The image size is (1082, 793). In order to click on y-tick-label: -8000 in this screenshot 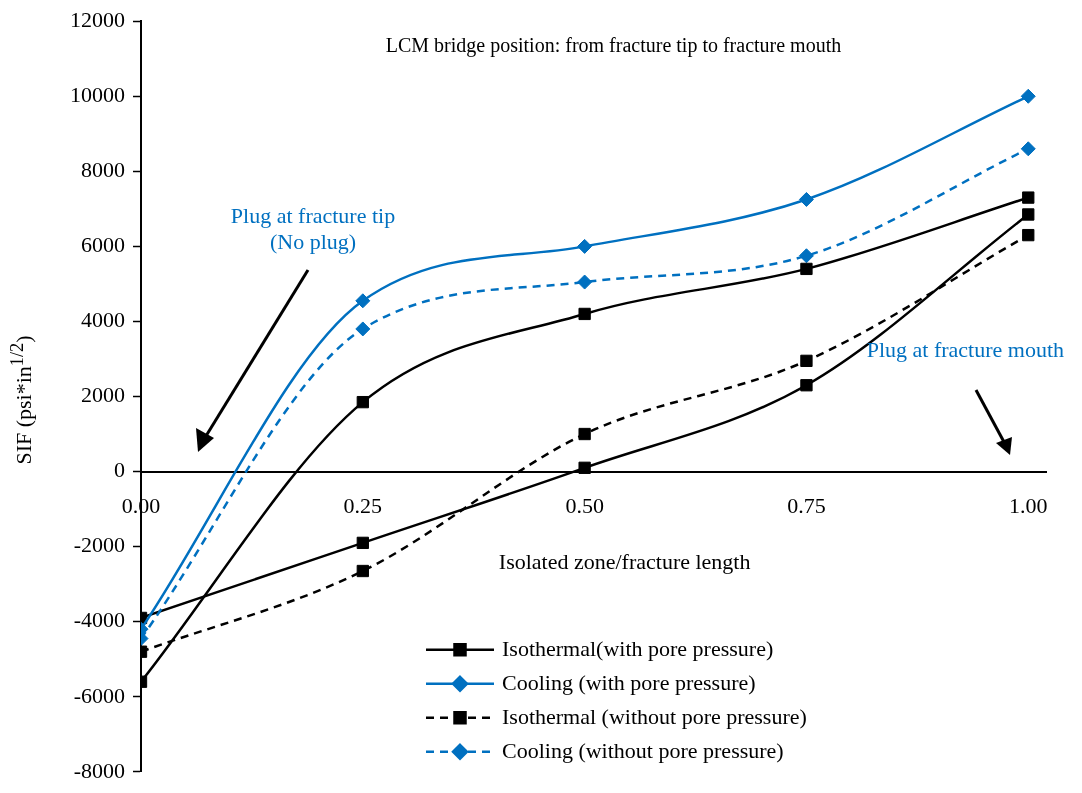, I will do `click(99, 770)`.